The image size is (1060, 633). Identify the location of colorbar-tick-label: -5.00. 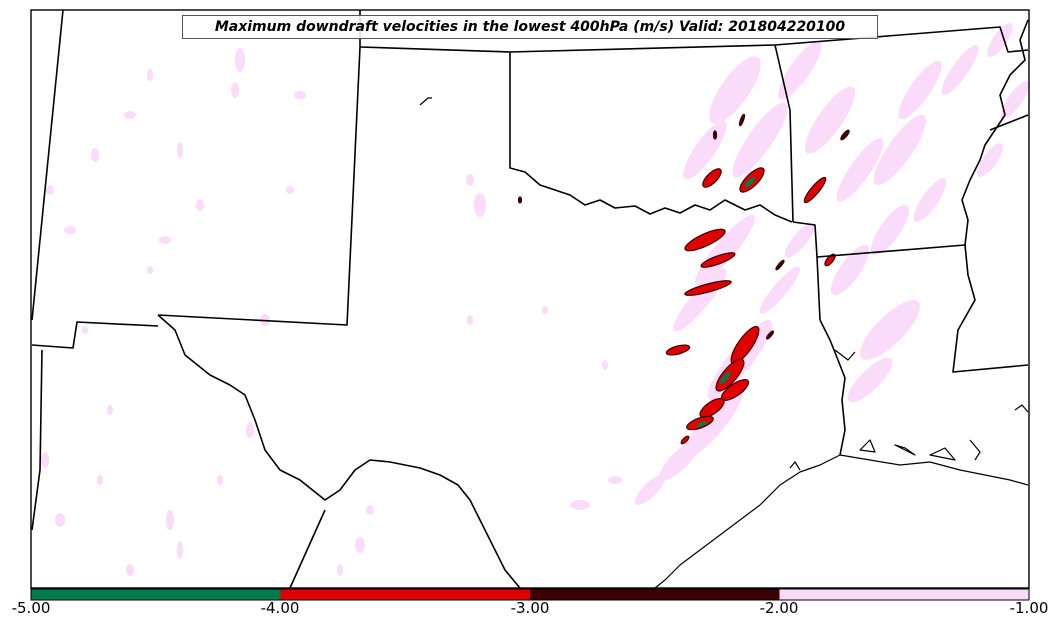
(31, 608).